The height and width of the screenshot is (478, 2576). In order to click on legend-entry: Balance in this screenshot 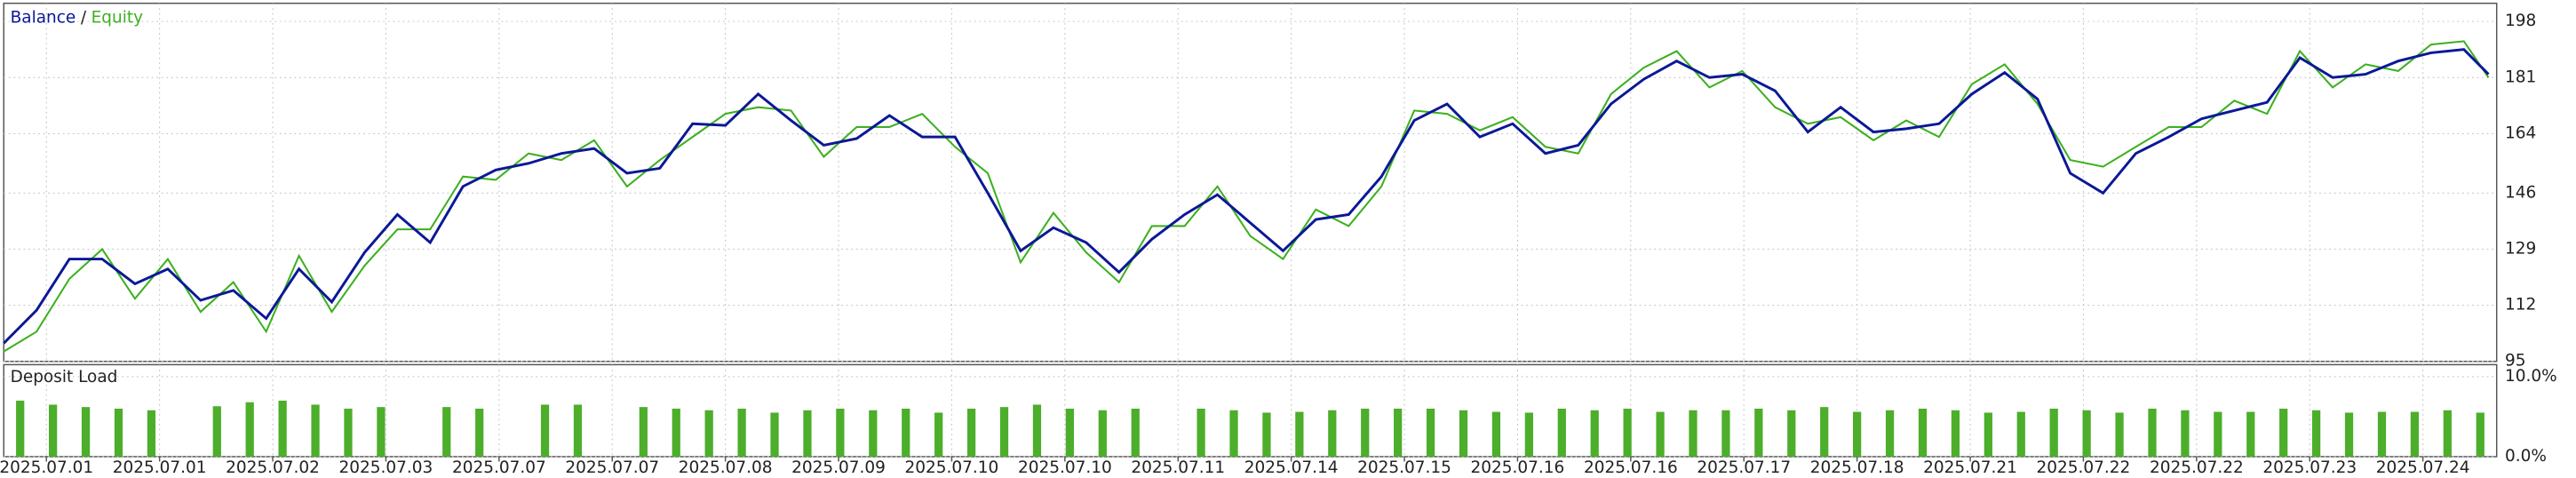, I will do `click(43, 17)`.